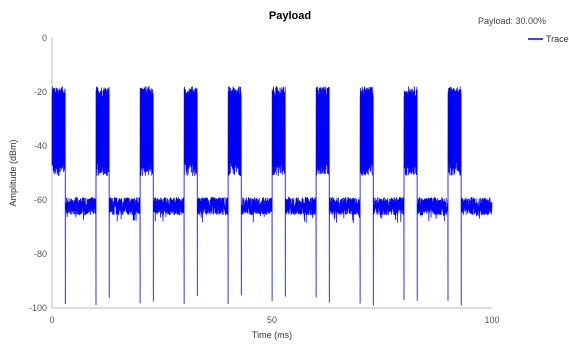 The height and width of the screenshot is (352, 569). I want to click on y-tick-label: 0, so click(44, 38).